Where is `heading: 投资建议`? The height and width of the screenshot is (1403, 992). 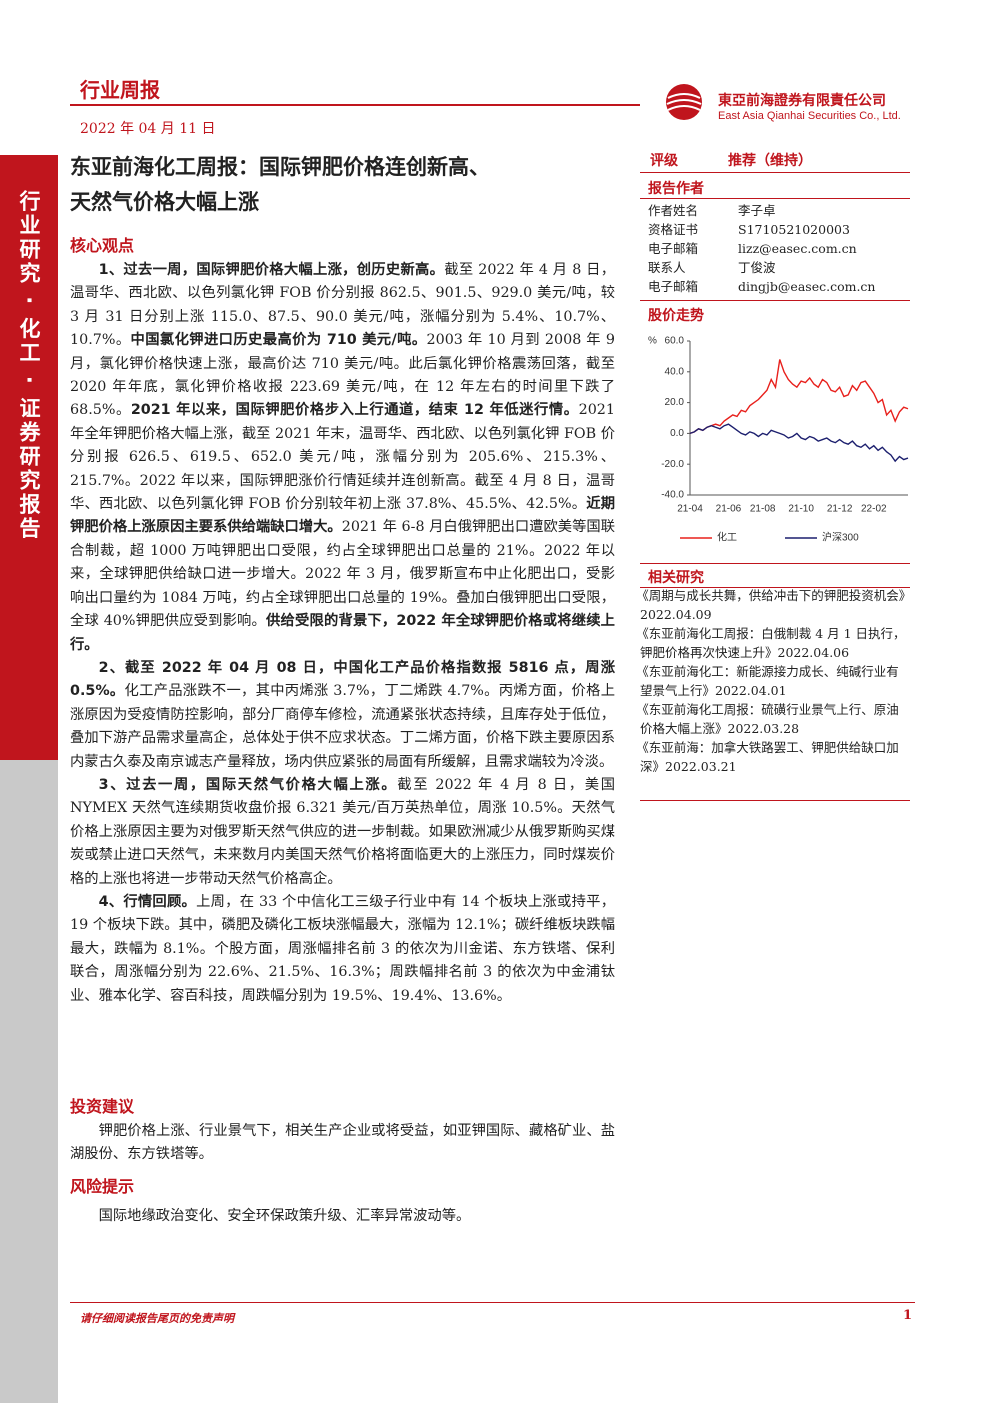
heading: 投资建议 is located at coordinates (102, 1106).